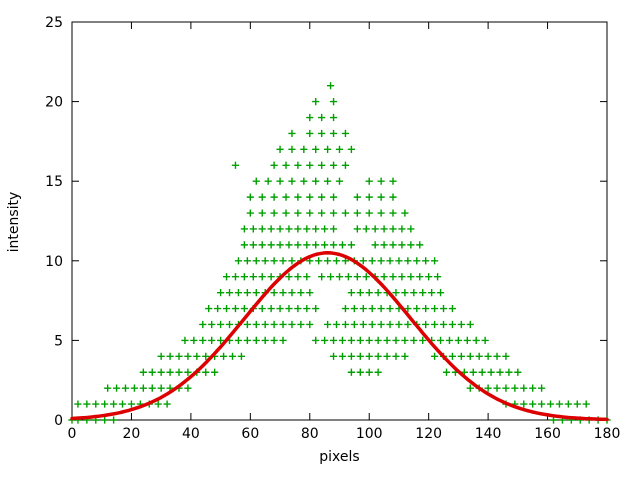 The height and width of the screenshot is (480, 640). I want to click on y-axis-title: intensity, so click(14, 222).